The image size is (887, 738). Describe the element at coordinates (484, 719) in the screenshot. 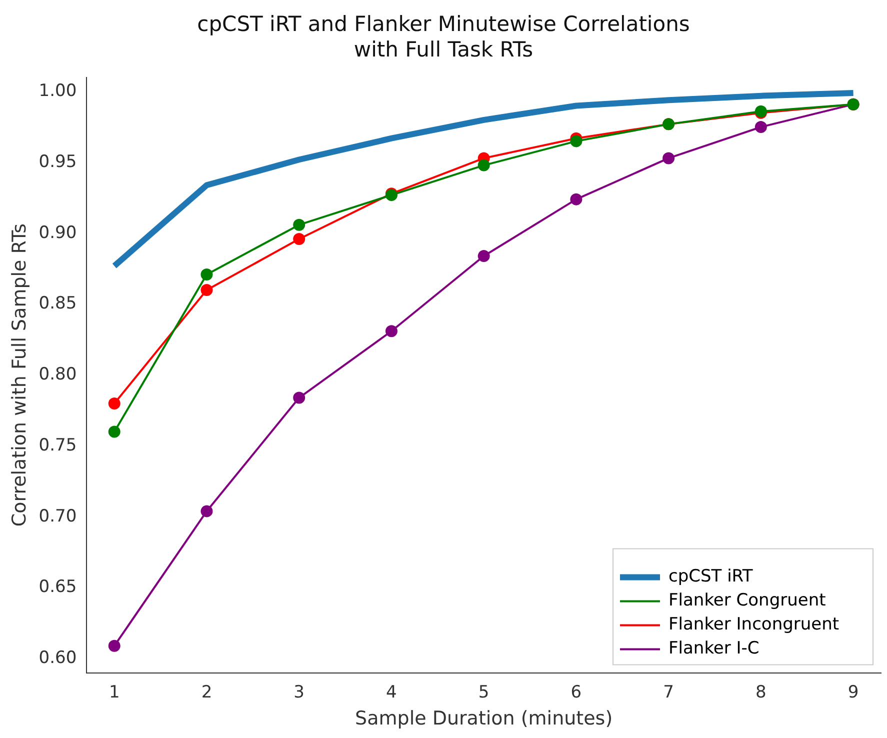

I see `x-axis-title: Sample Duration (minutes)` at that location.